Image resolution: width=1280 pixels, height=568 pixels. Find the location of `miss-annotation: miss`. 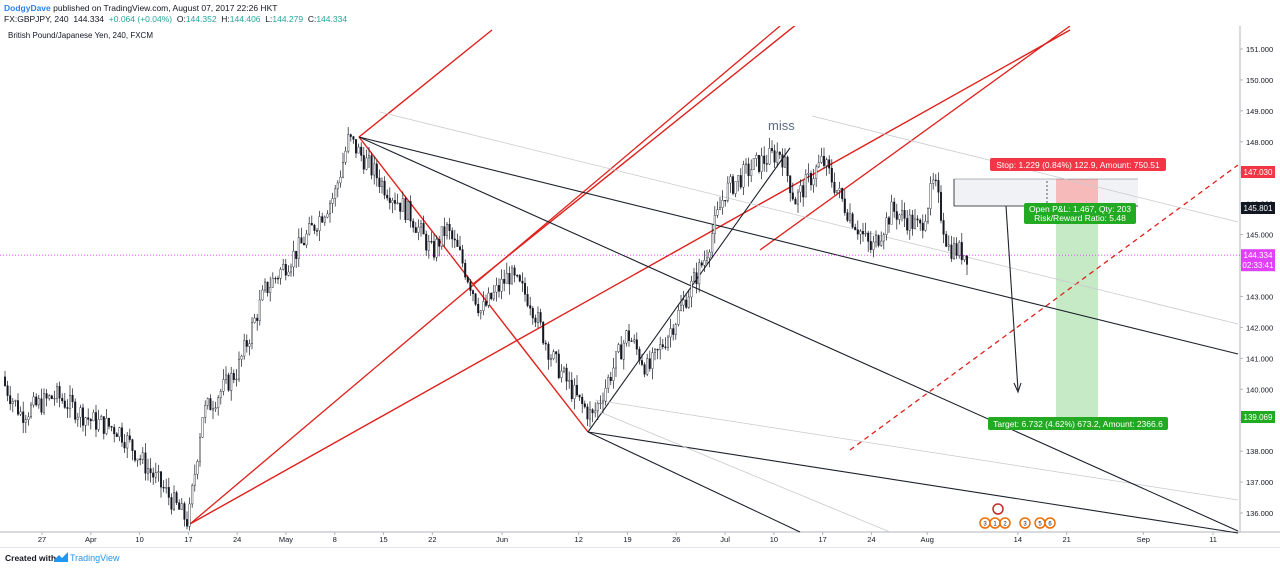

miss-annotation: miss is located at coordinates (781, 125).